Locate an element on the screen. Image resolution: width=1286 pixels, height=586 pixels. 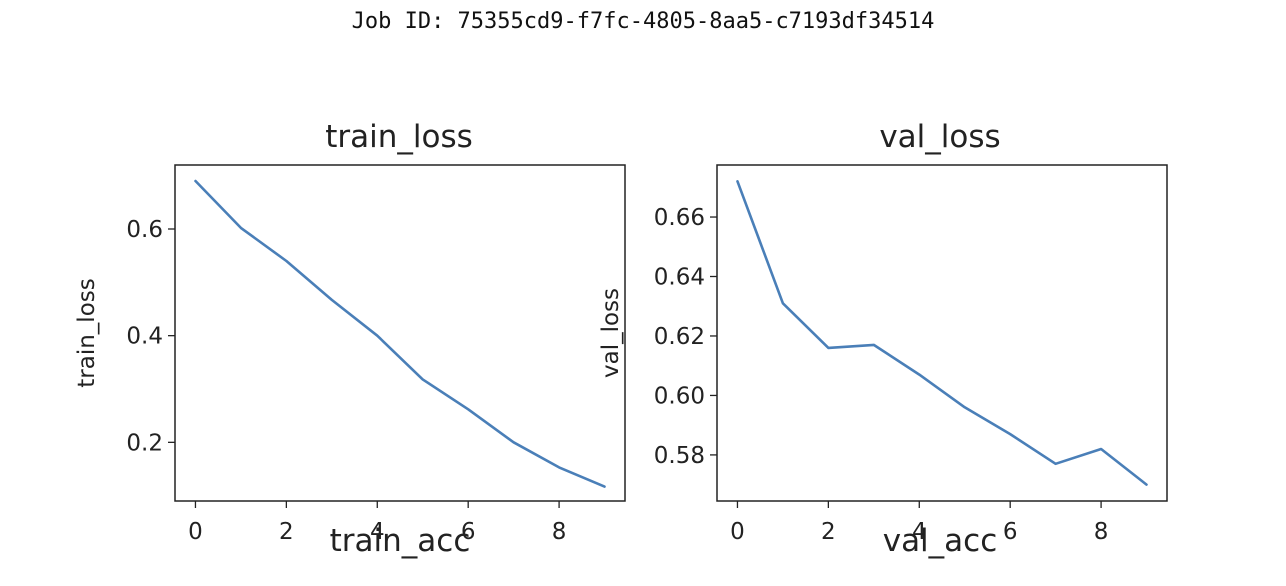
y-tick-label: 0.64 is located at coordinates (679, 278).